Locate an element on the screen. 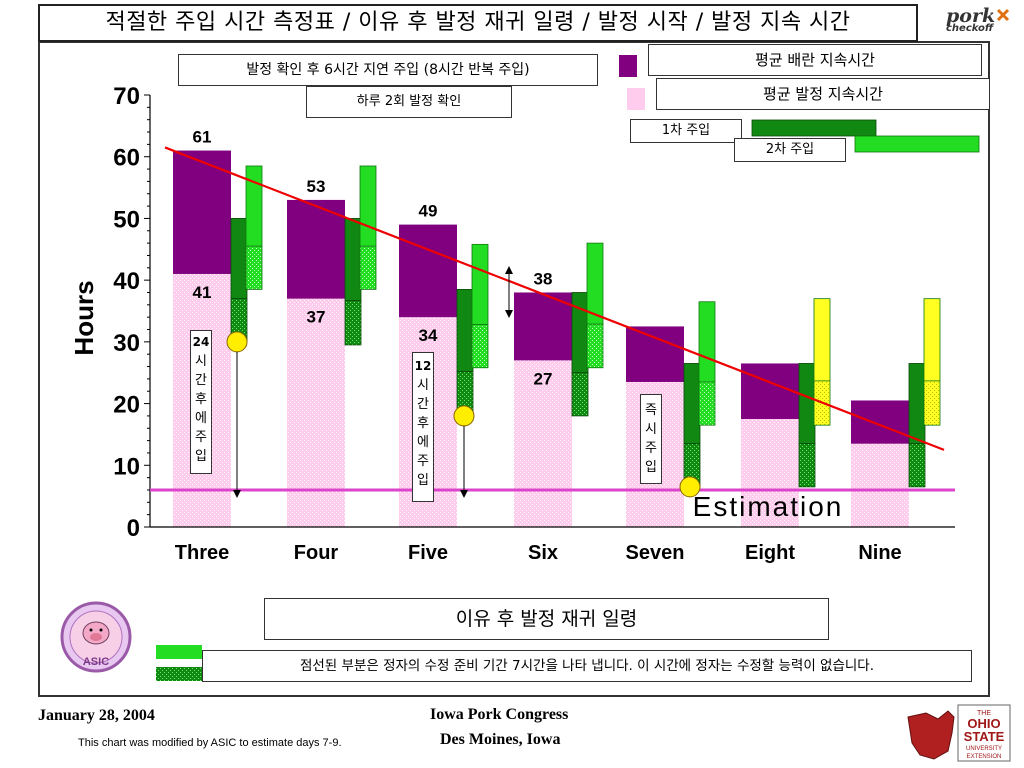 This screenshot has width=1024, height=768. legend-estrus-label: 평균 발정 지속시간 is located at coordinates (823, 94).